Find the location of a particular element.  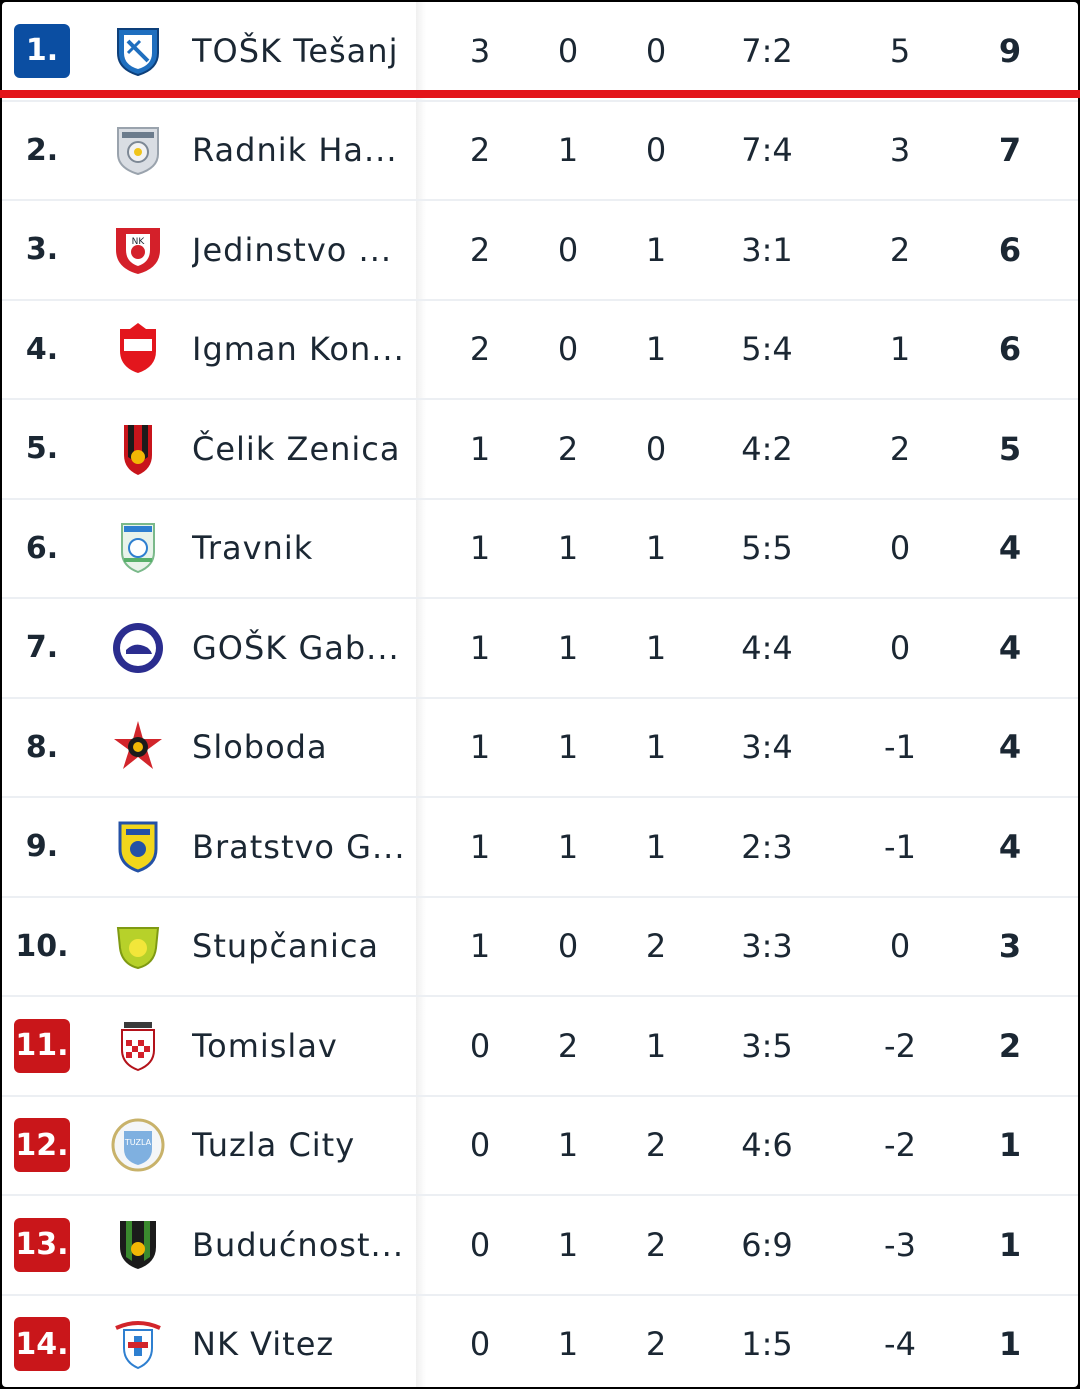

position-cell: 11. is located at coordinates (42, 1046).